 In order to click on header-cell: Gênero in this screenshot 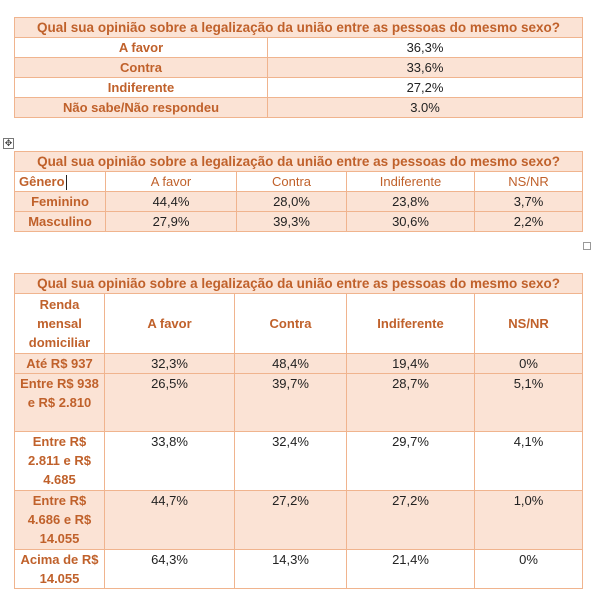, I will do `click(60, 181)`.